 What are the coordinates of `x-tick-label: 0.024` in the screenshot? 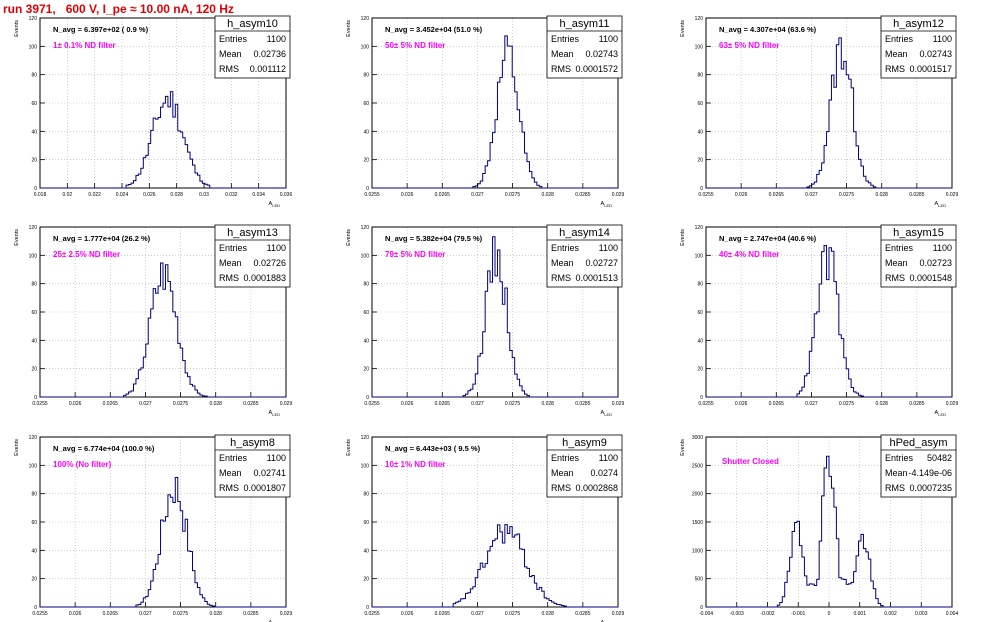 It's located at (122, 195).